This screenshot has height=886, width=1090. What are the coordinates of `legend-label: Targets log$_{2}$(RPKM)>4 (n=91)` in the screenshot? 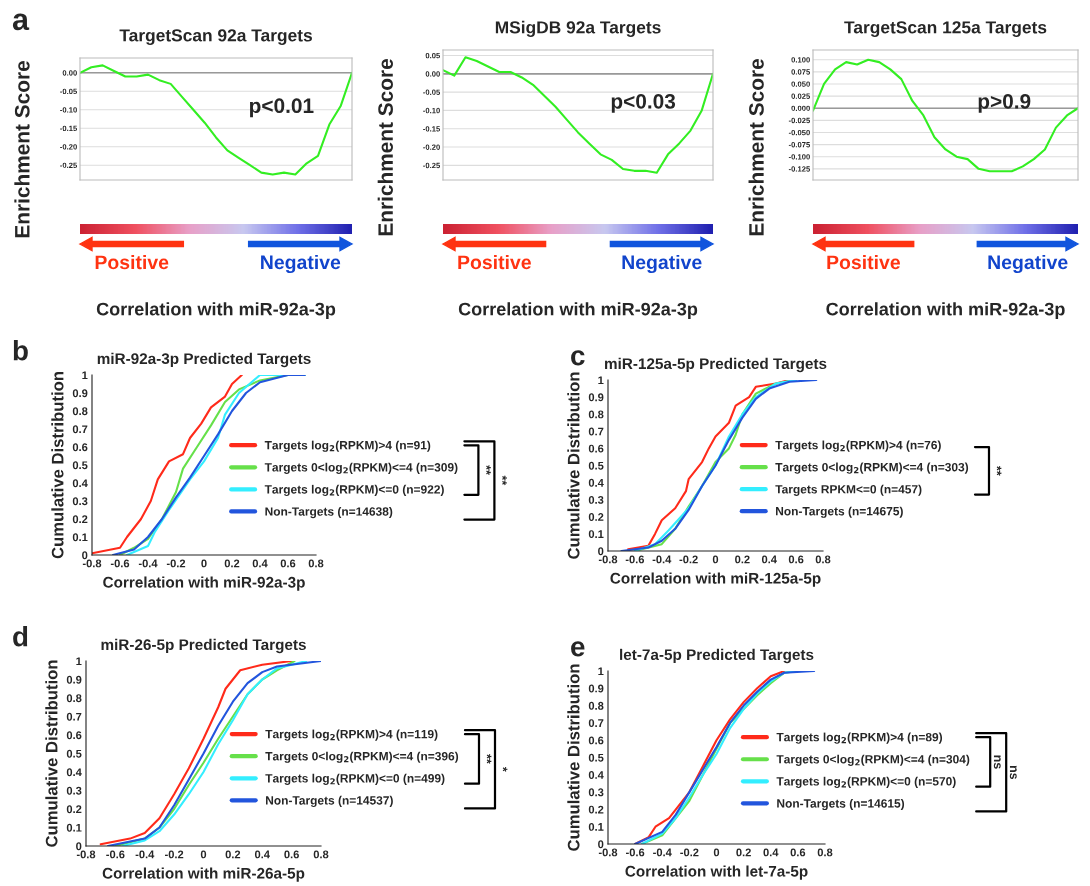 It's located at (347, 446).